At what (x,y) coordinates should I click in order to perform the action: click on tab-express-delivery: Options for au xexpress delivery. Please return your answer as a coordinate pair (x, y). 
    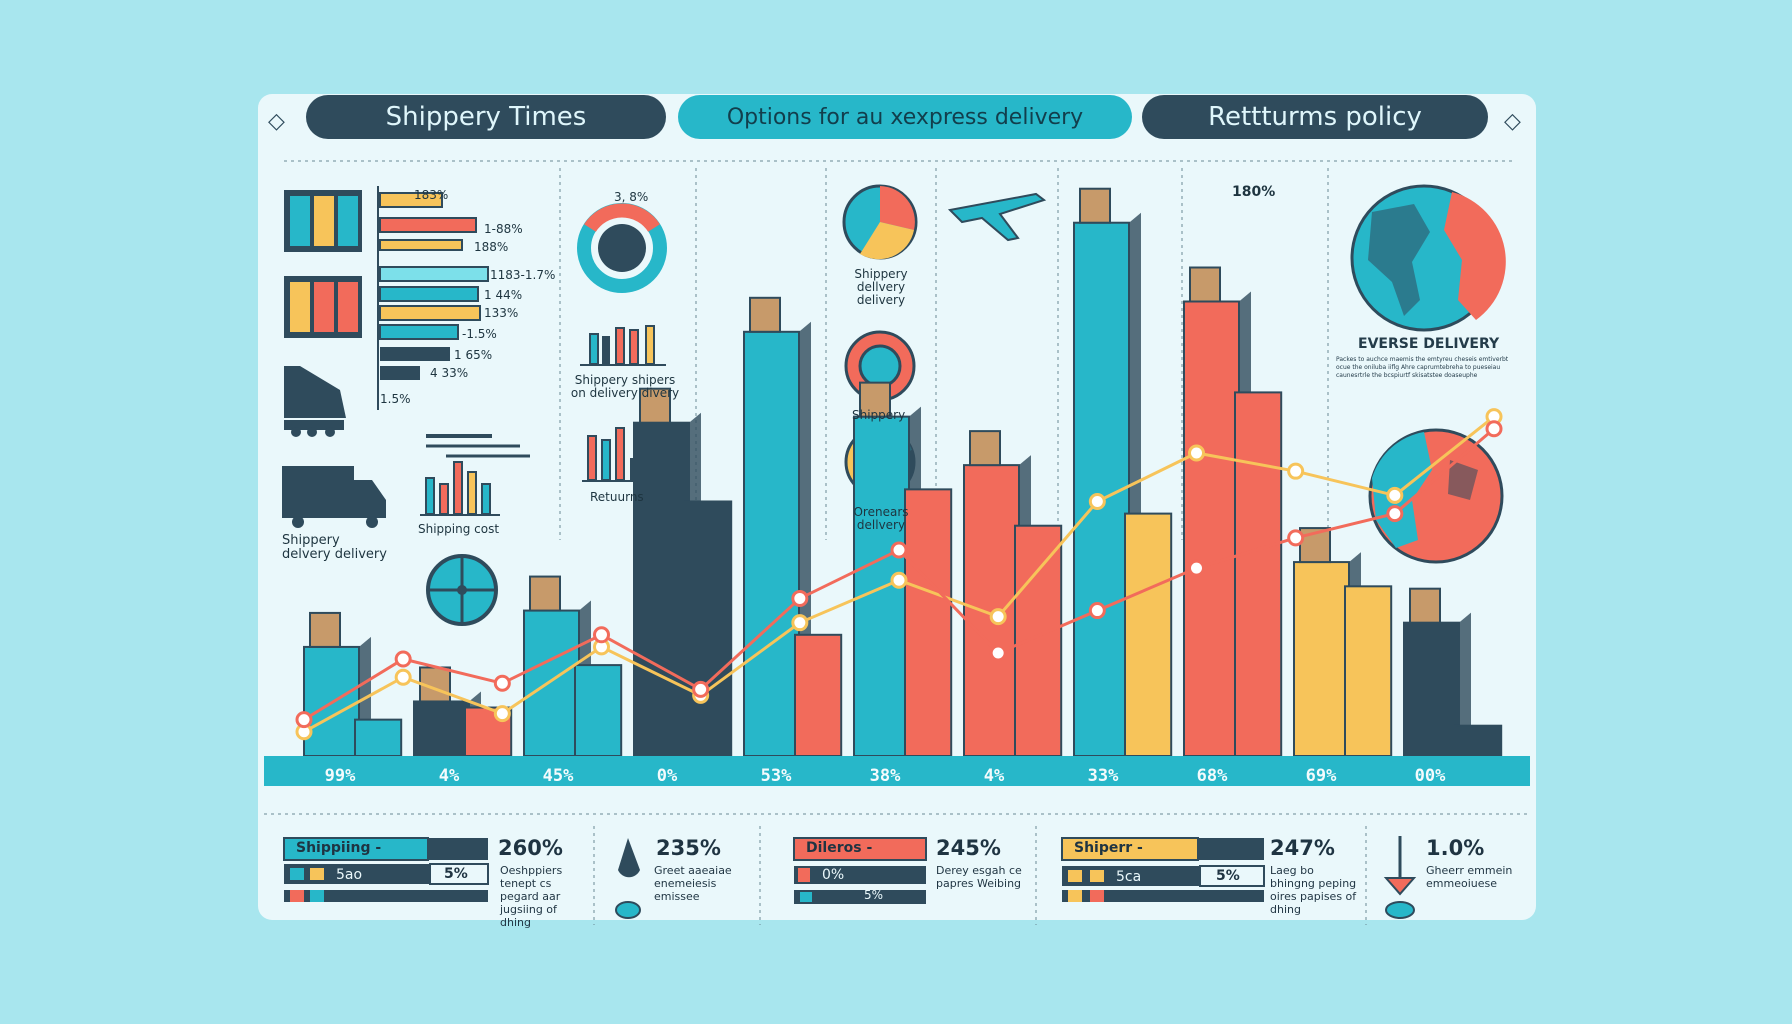
    Looking at the image, I should click on (905, 117).